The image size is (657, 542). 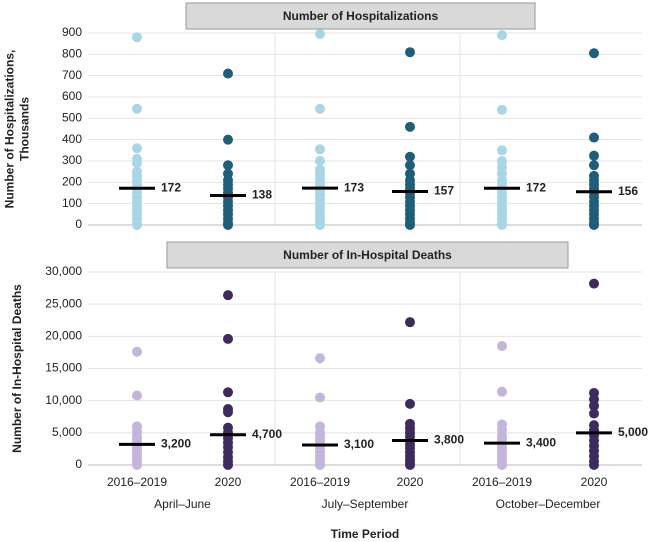 What do you see at coordinates (359, 444) in the screenshot?
I see `median-label: 3,100` at bounding box center [359, 444].